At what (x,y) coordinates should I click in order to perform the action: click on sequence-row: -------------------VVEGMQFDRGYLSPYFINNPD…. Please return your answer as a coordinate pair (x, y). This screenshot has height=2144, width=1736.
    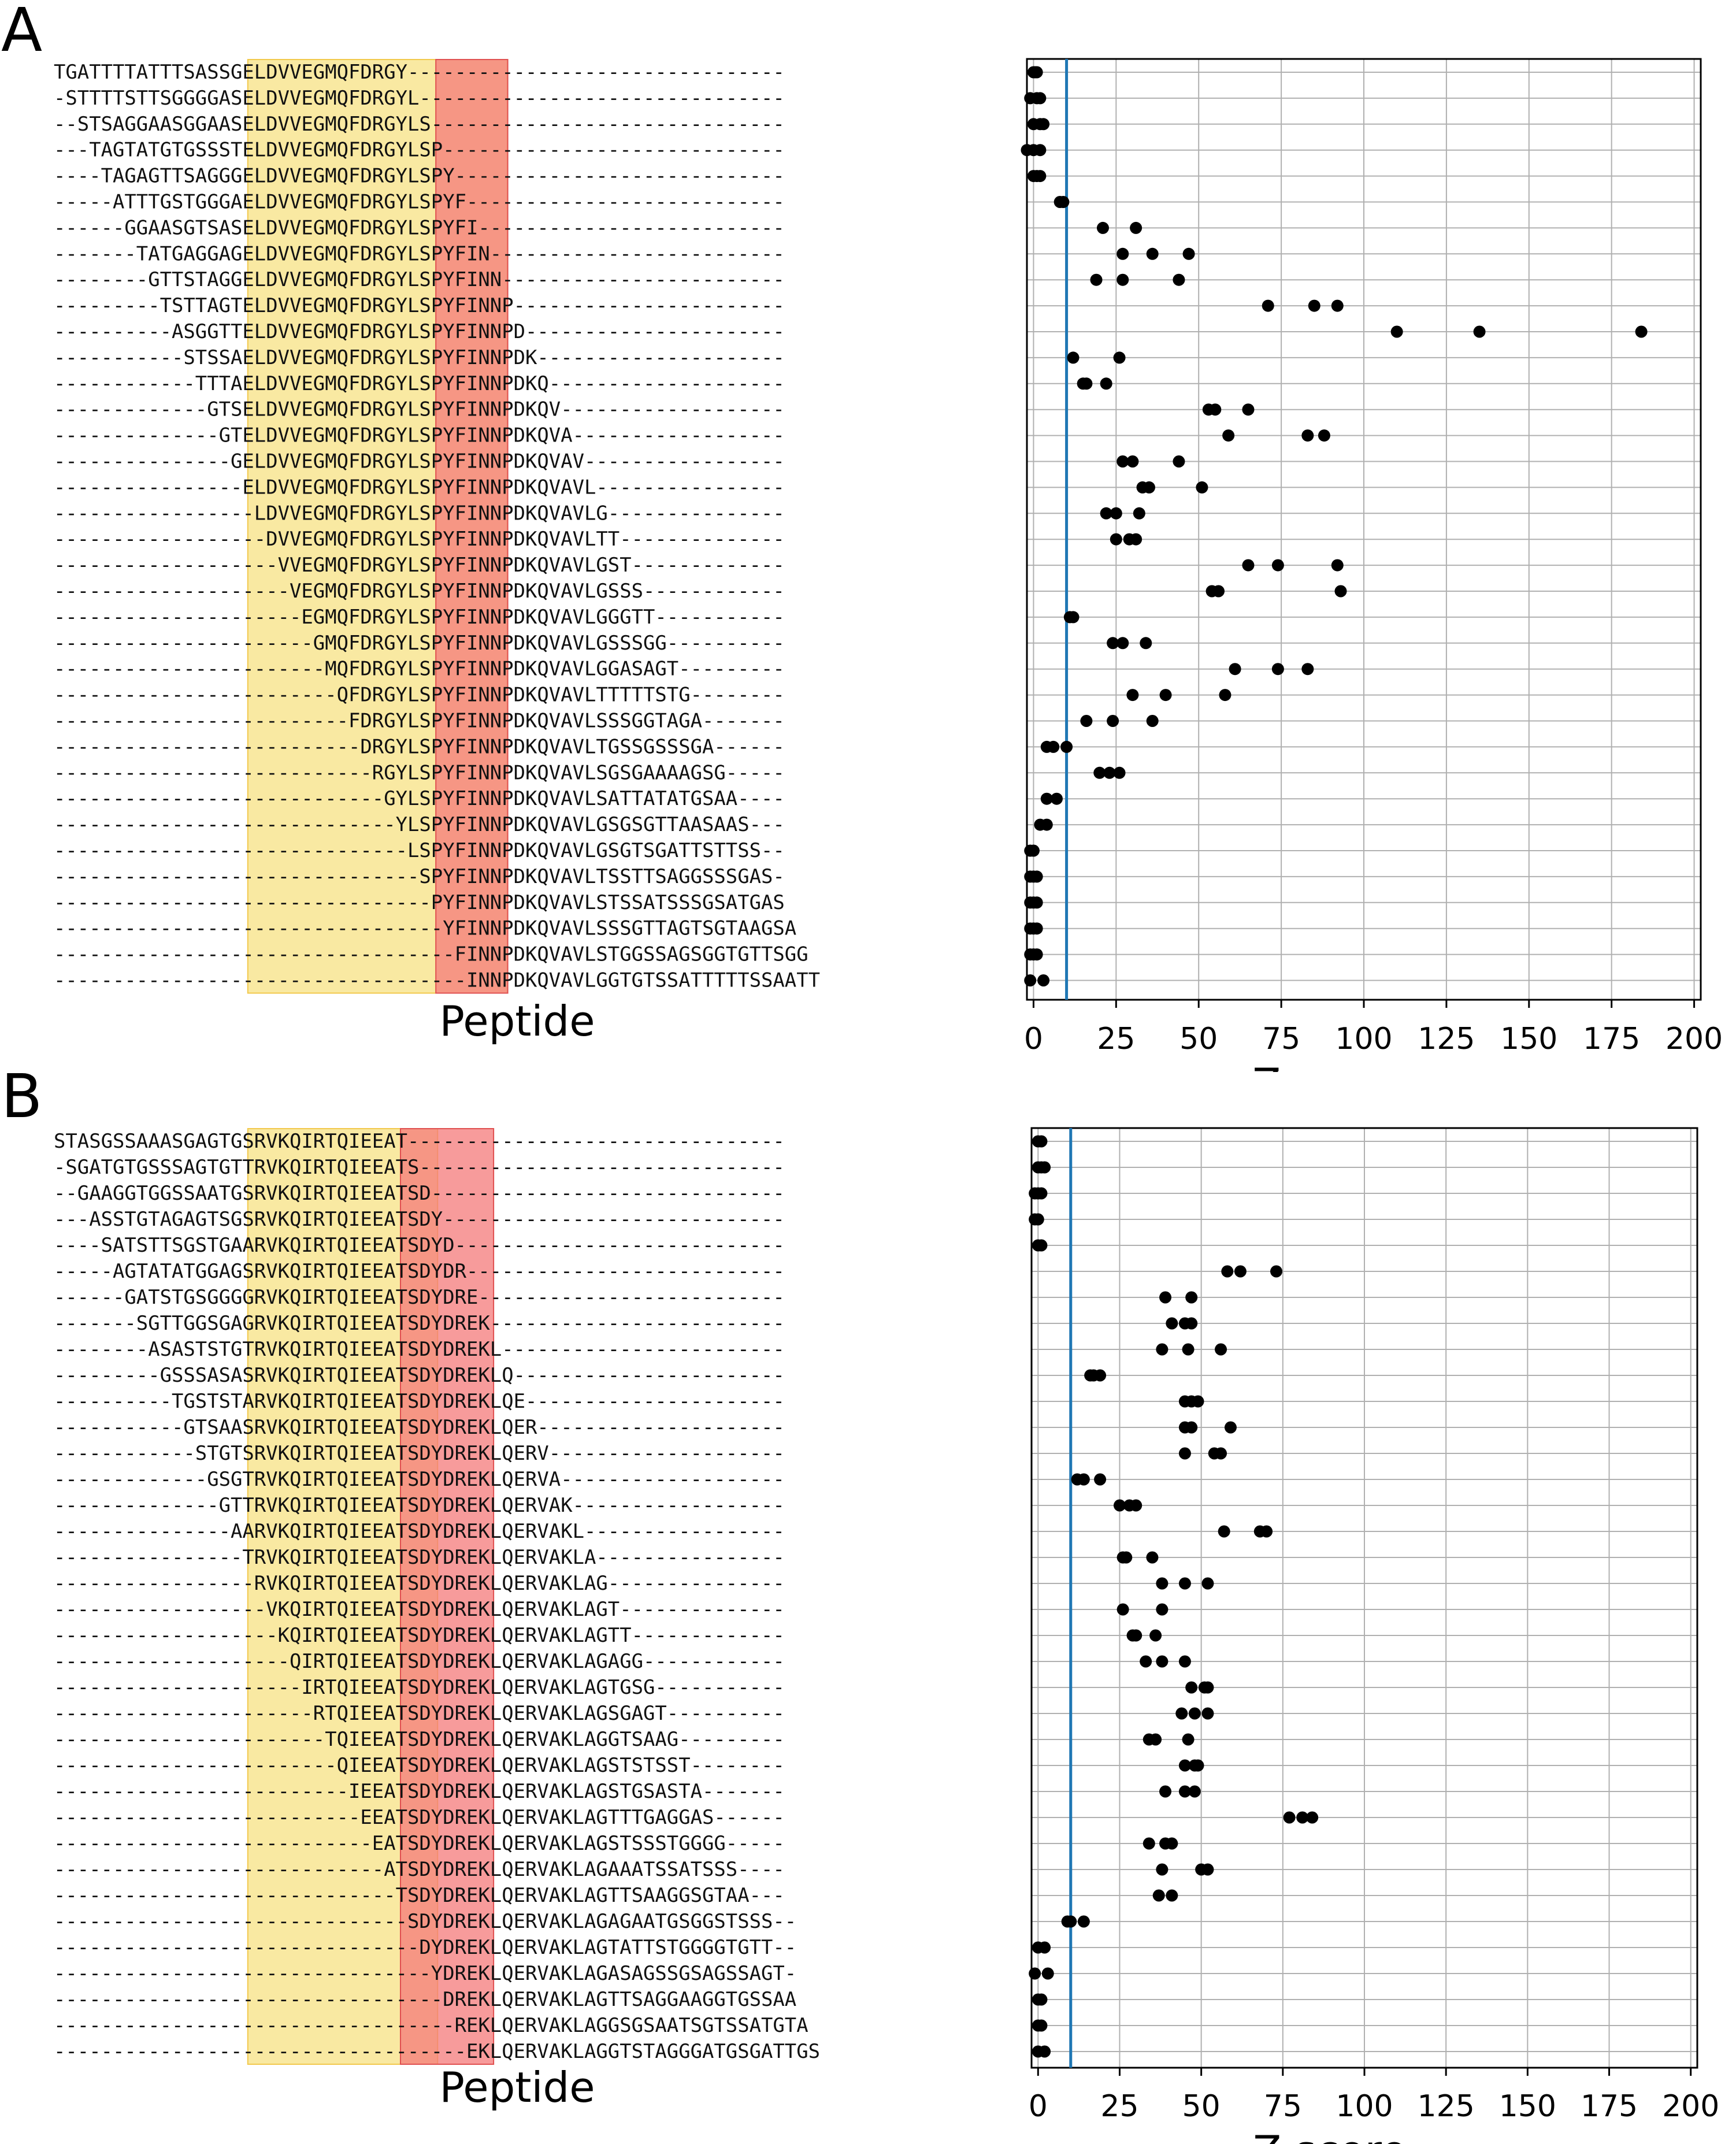
    Looking at the image, I should click on (419, 565).